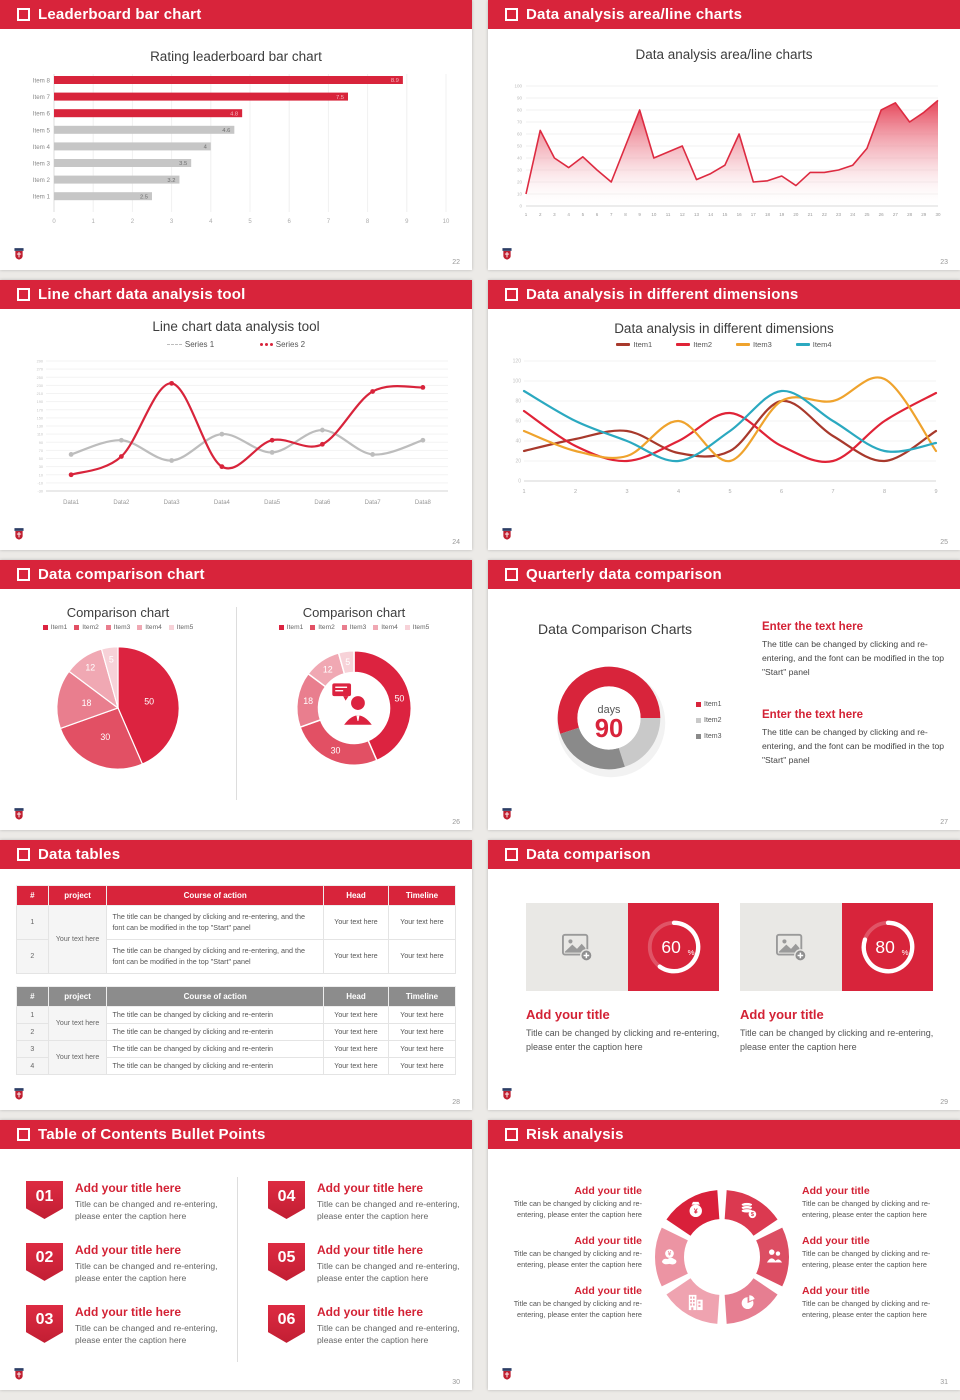 Image resolution: width=960 pixels, height=1400 pixels. Describe the element at coordinates (215, 895) in the screenshot. I see `table-header-cell: Course of action` at that location.